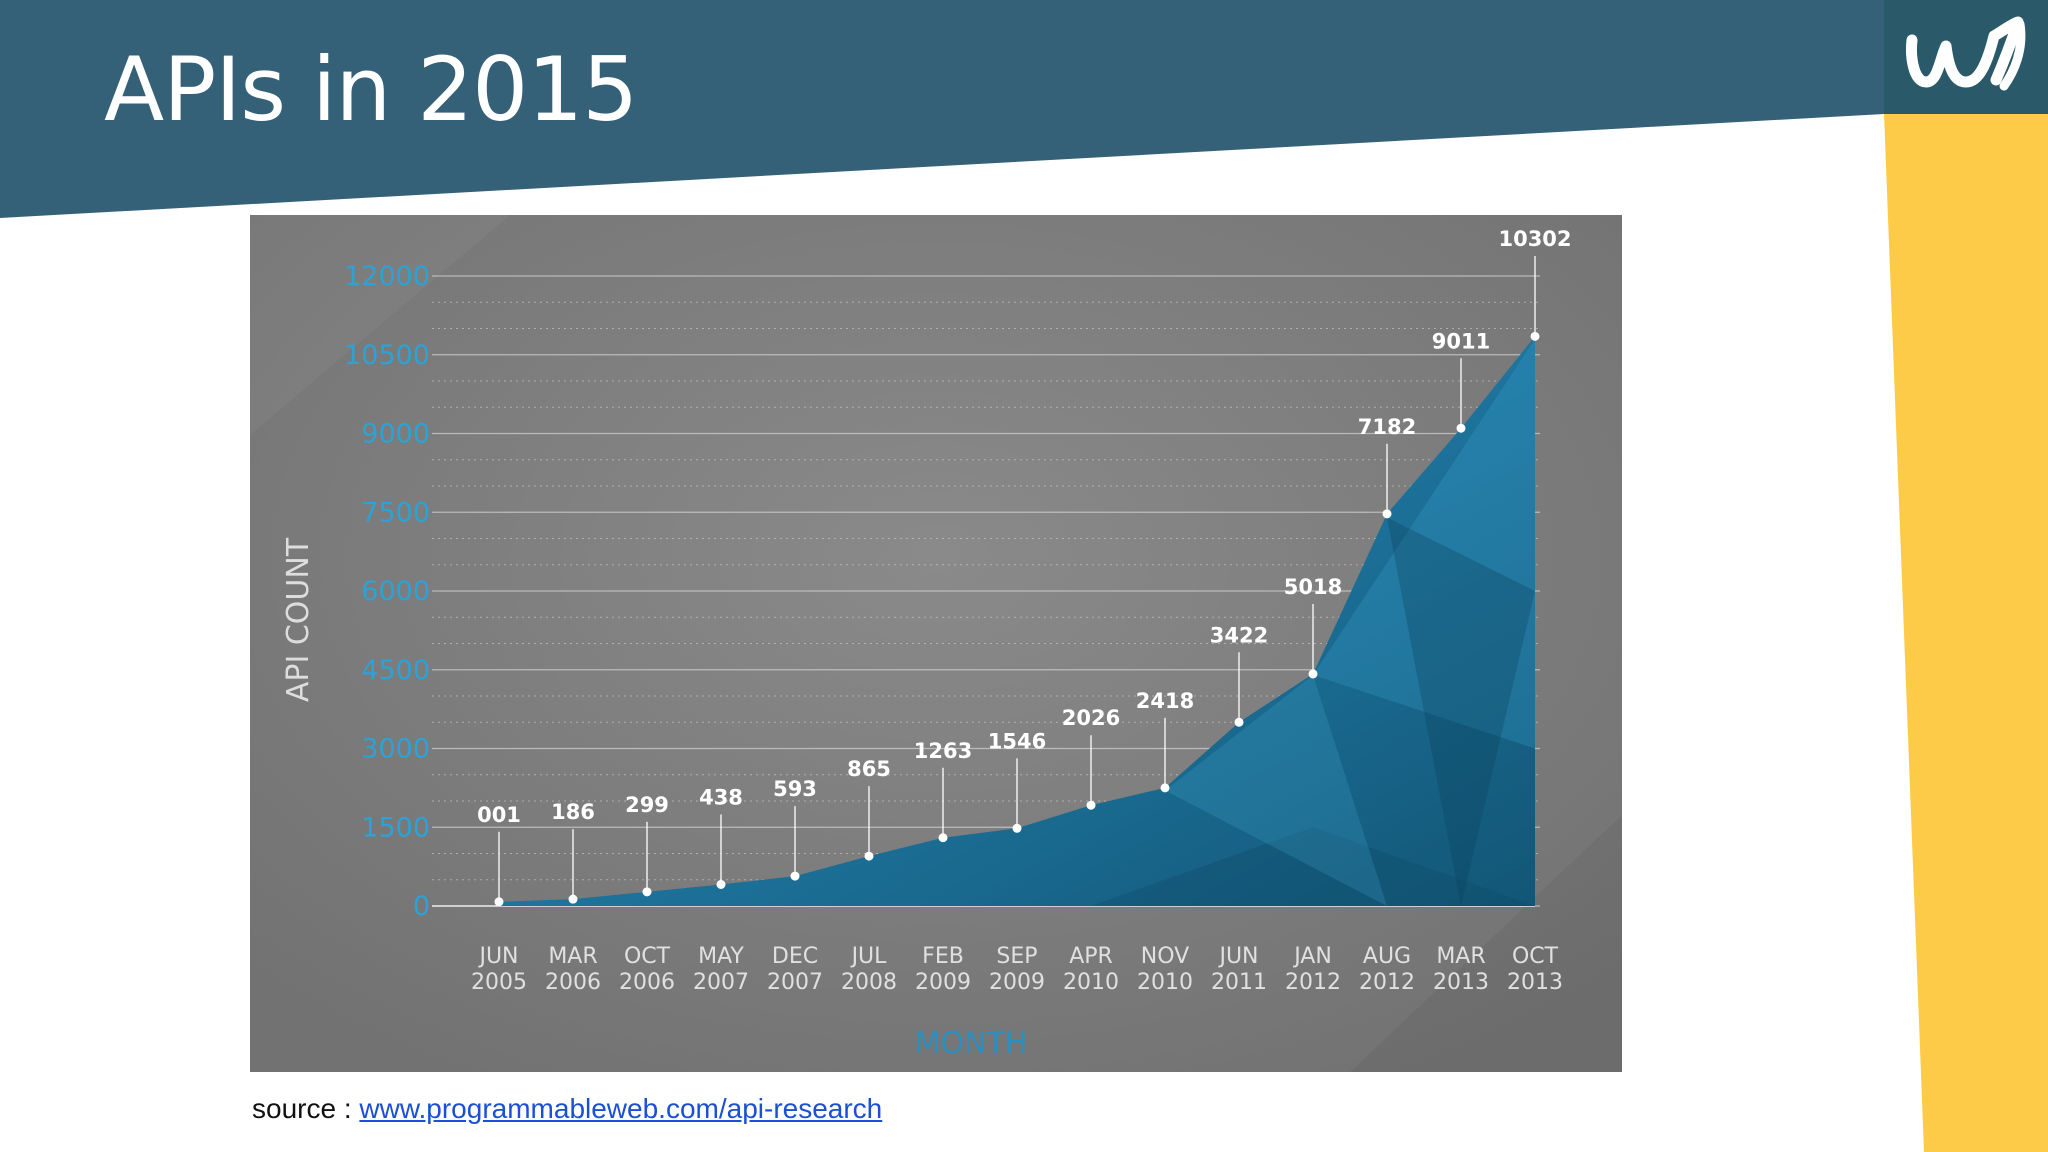 The width and height of the screenshot is (2048, 1152). What do you see at coordinates (1313, 622) in the screenshot?
I see `area-facets` at bounding box center [1313, 622].